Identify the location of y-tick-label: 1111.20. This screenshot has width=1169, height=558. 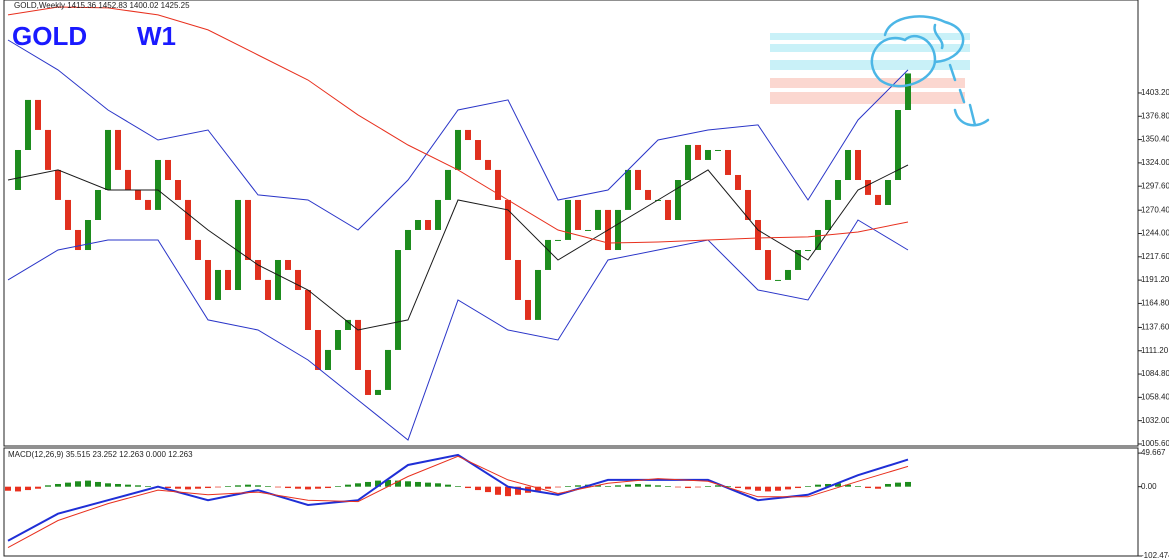
(1155, 350).